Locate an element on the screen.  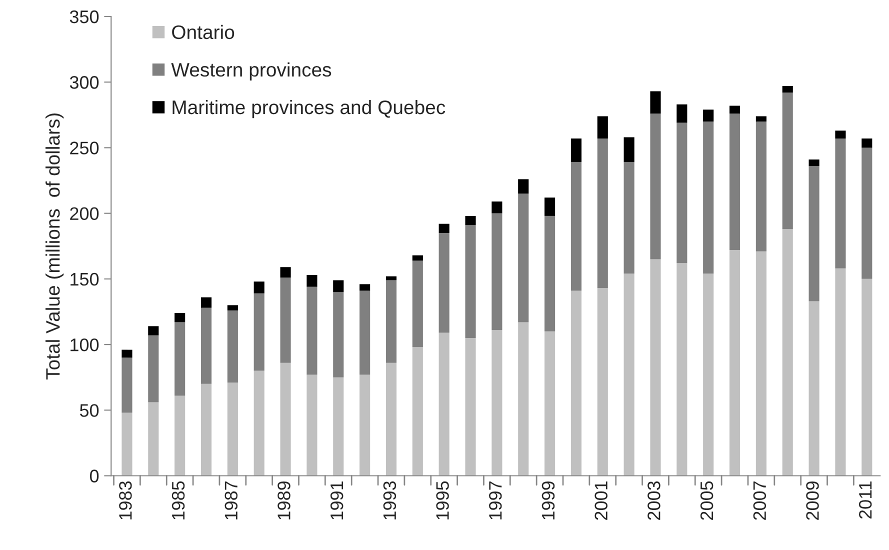
y-tick-label: 300 is located at coordinates (84, 82).